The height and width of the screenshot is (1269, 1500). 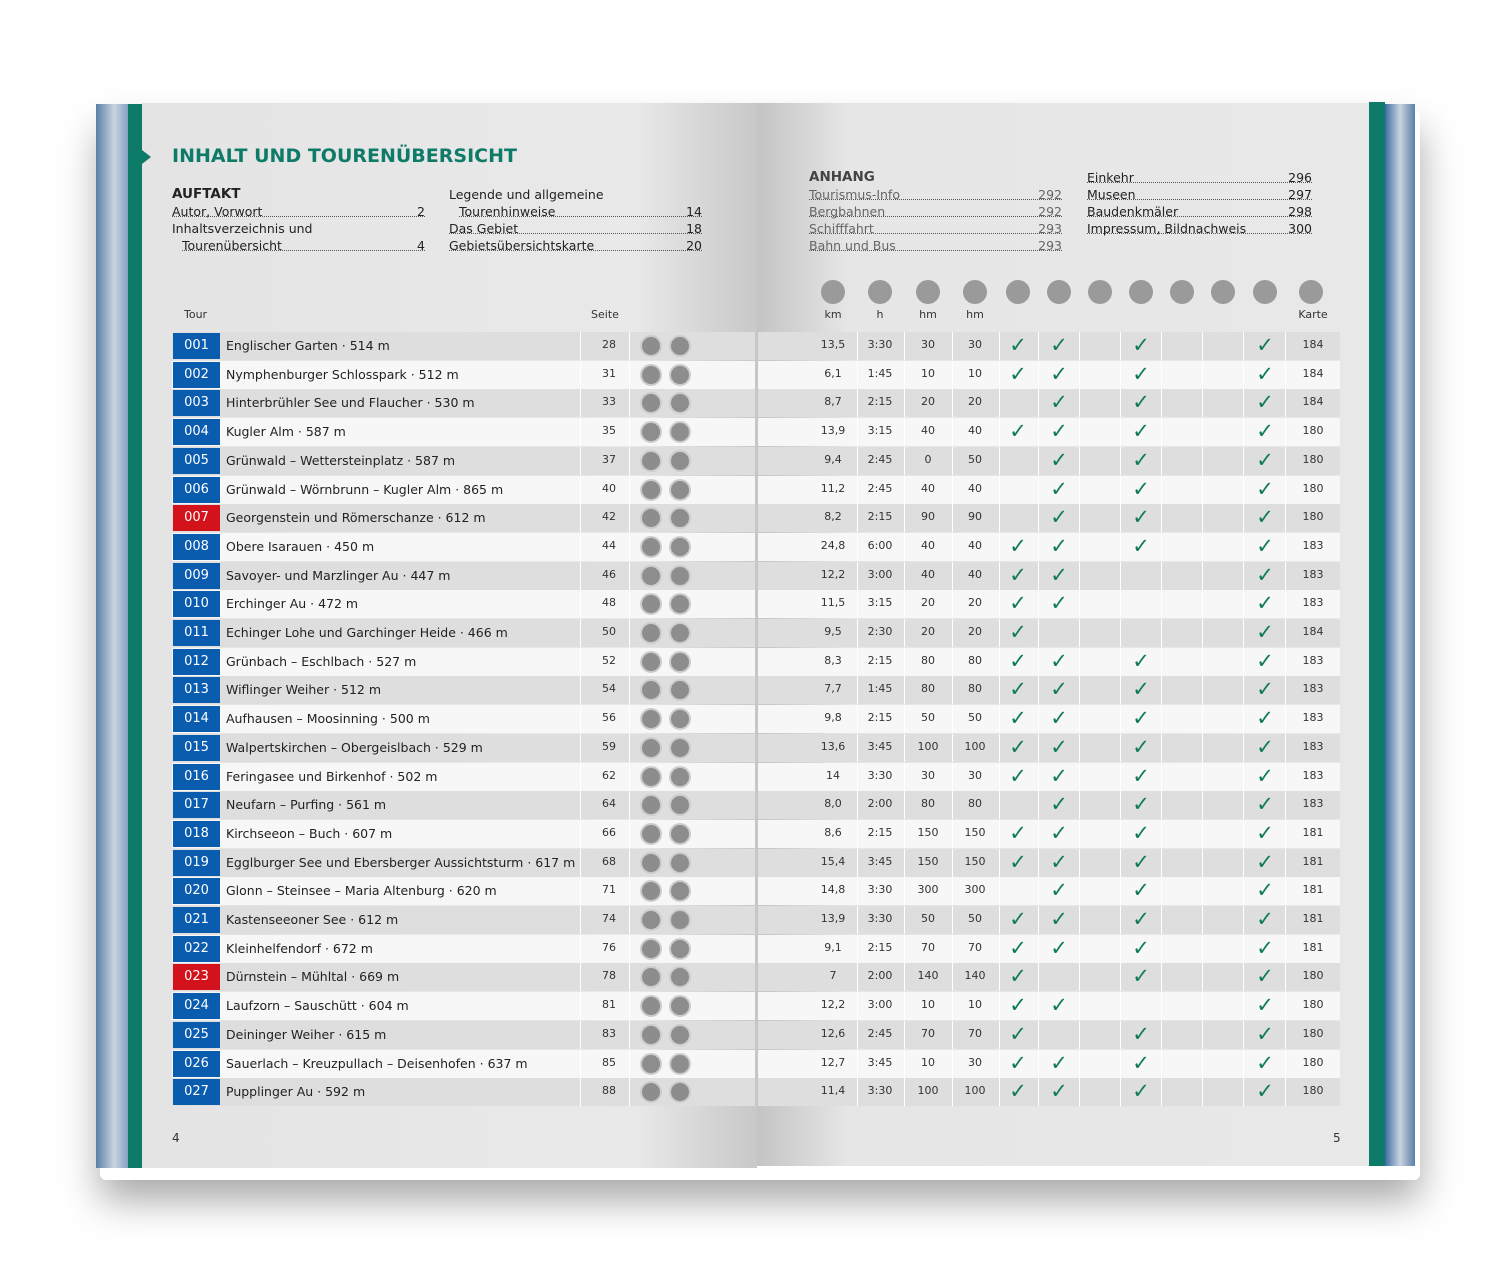 What do you see at coordinates (1377, 634) in the screenshot?
I see `right-green-strip` at bounding box center [1377, 634].